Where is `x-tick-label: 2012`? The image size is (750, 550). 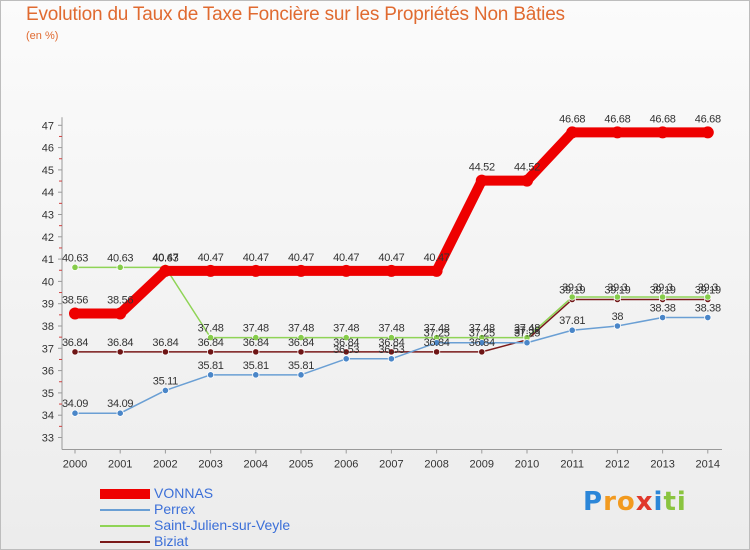 x-tick-label: 2012 is located at coordinates (617, 465).